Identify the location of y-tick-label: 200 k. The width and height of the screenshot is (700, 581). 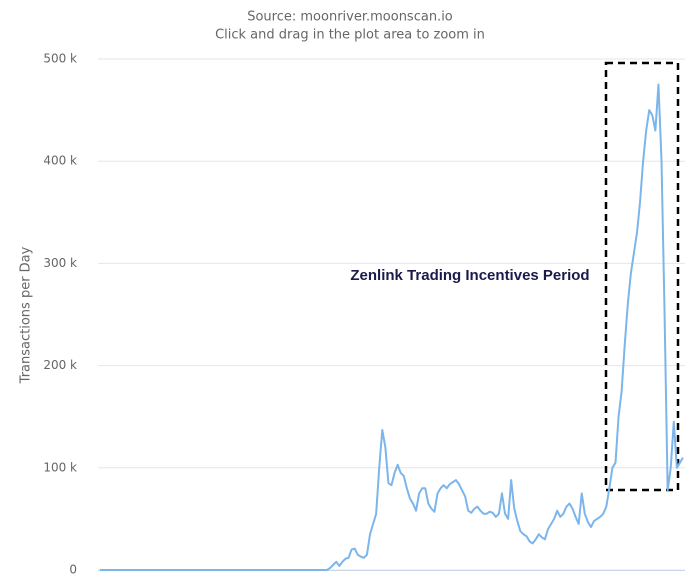
(60, 365).